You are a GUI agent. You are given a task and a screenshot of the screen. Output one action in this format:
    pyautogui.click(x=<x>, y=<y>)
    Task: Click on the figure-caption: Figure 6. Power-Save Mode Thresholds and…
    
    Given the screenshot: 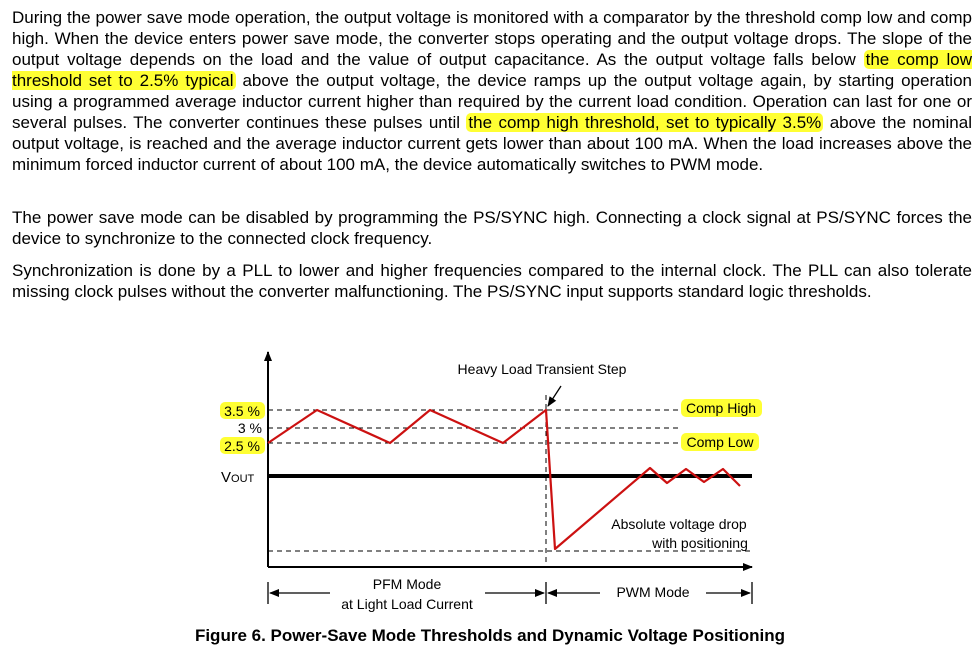 What is the action you would take?
    pyautogui.click(x=490, y=635)
    